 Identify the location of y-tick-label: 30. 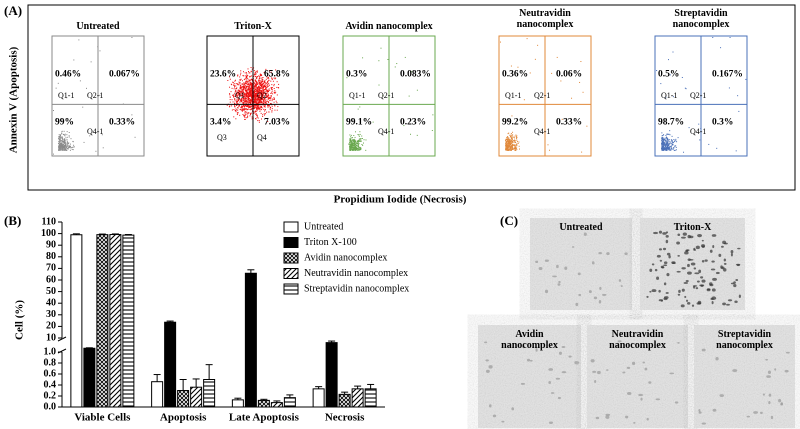
(51, 314).